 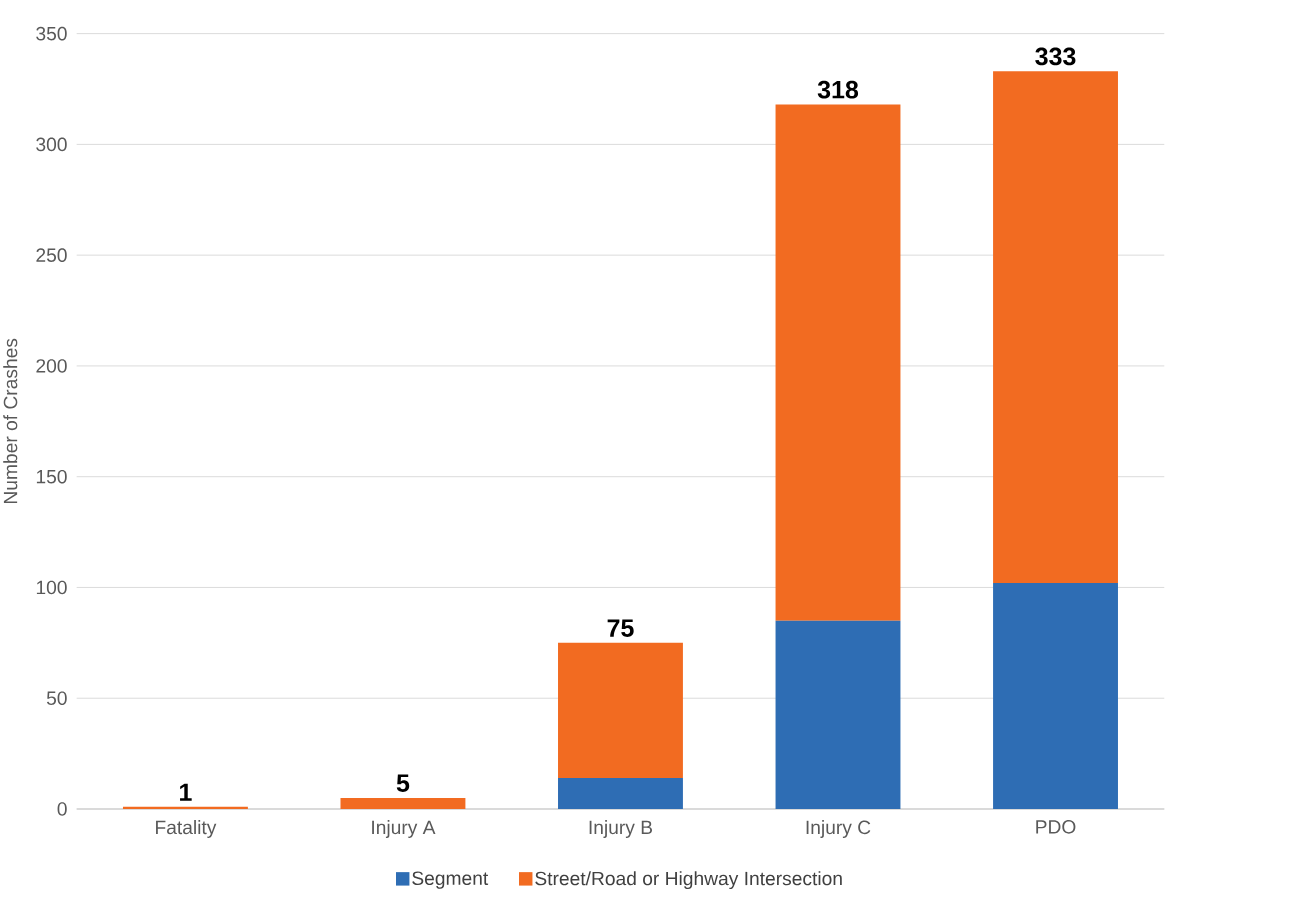 I want to click on y-tick-label: 200, so click(x=51, y=365).